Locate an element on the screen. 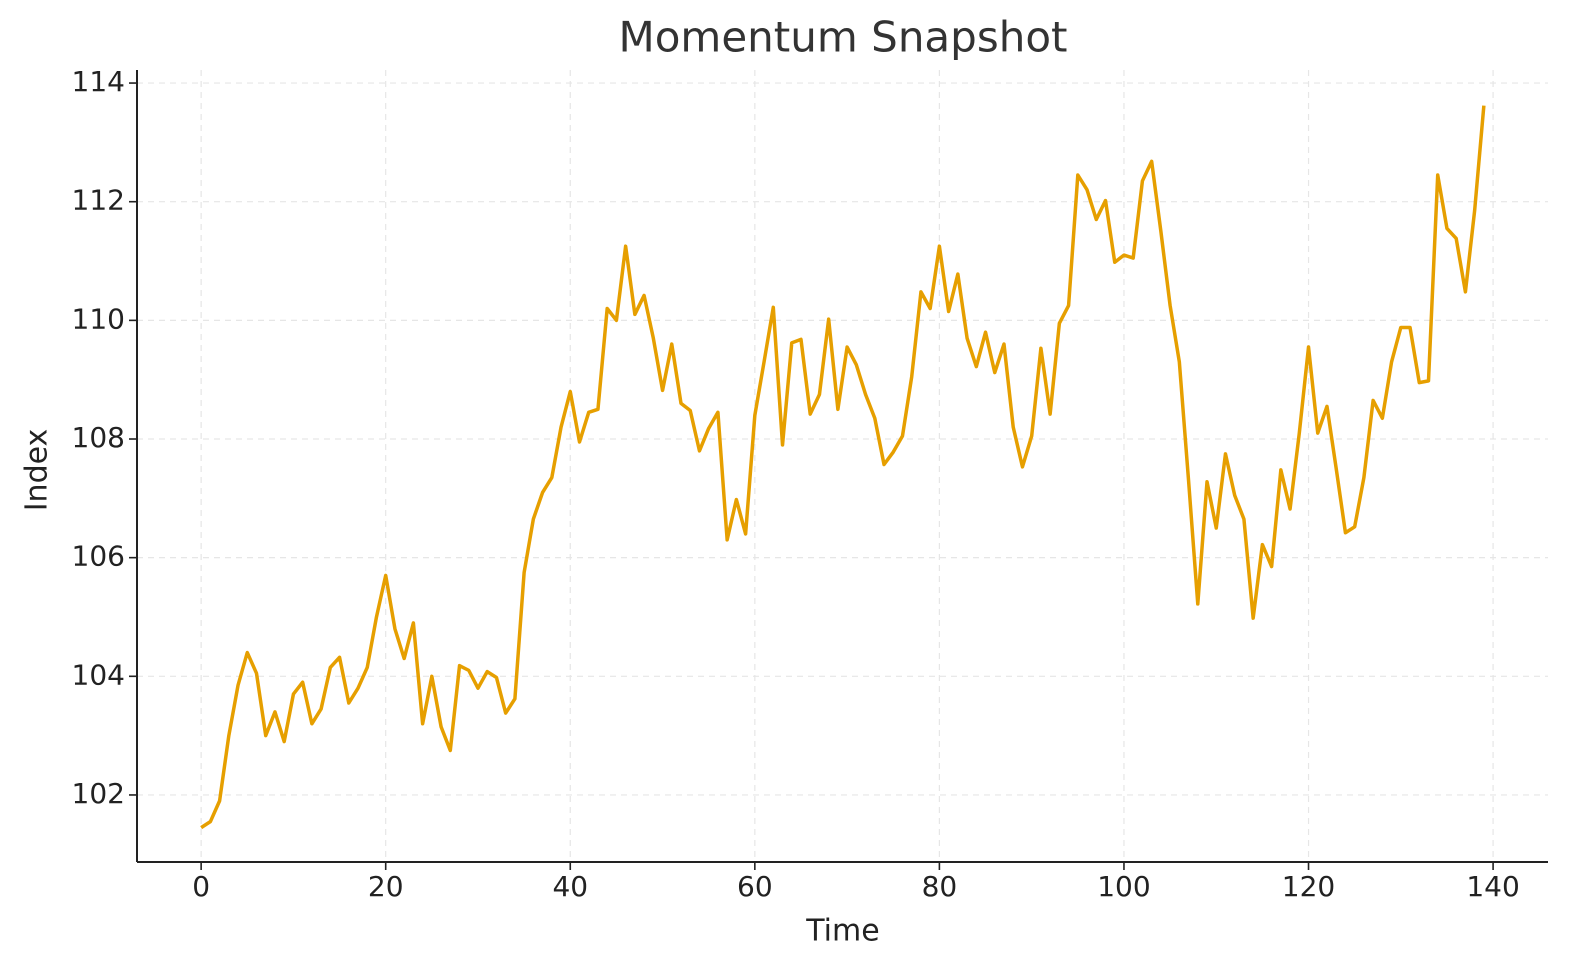  y-tick-label: 102 is located at coordinates (98, 793).